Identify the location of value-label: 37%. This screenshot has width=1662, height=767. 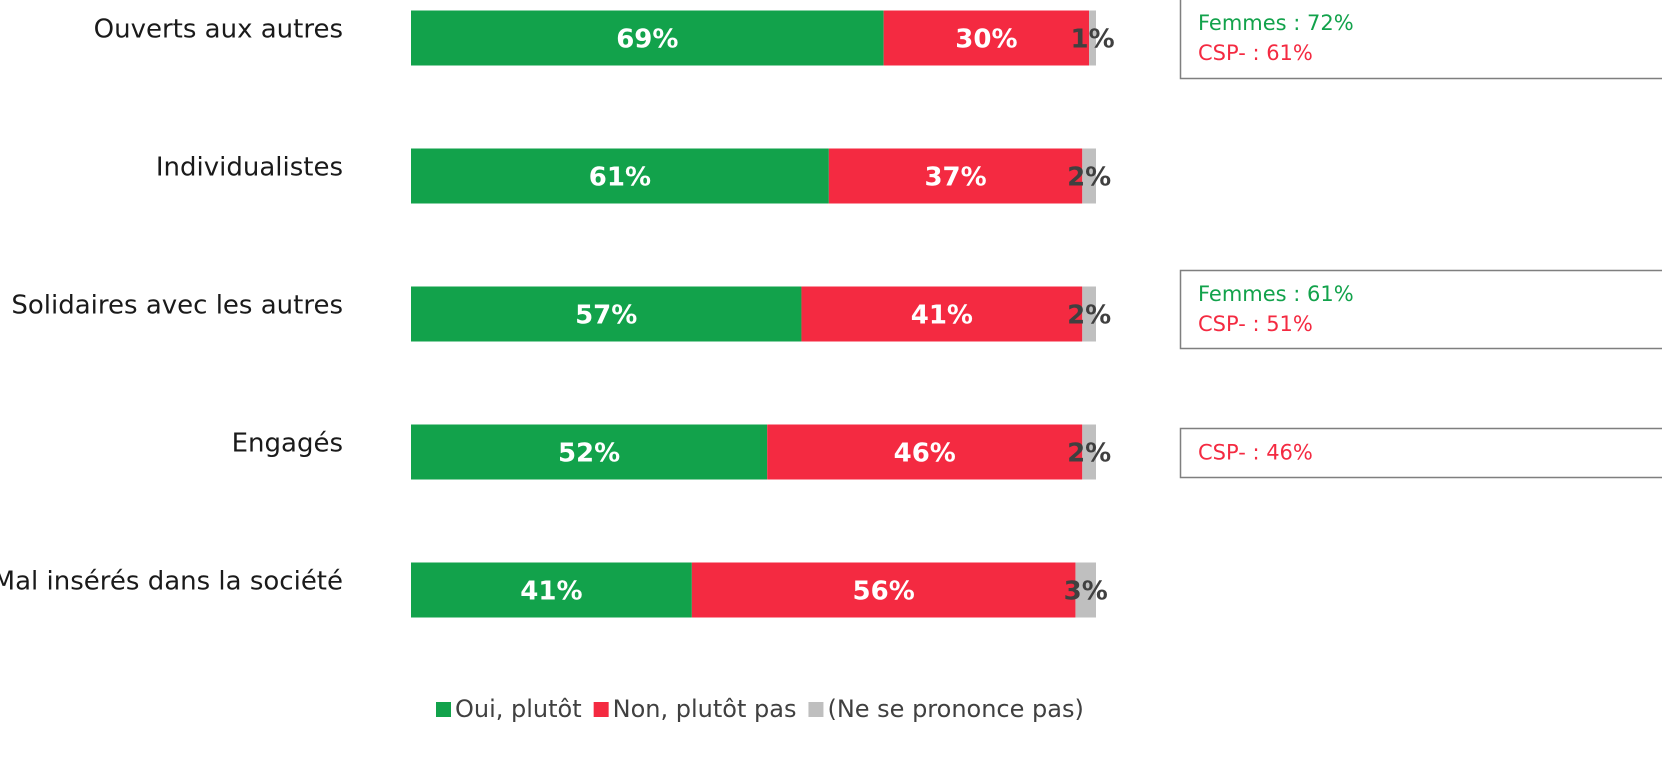
(955, 178).